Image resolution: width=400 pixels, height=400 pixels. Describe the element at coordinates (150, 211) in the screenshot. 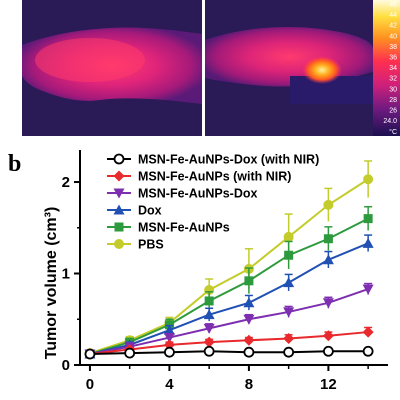

I see `legend-label: Dox` at that location.